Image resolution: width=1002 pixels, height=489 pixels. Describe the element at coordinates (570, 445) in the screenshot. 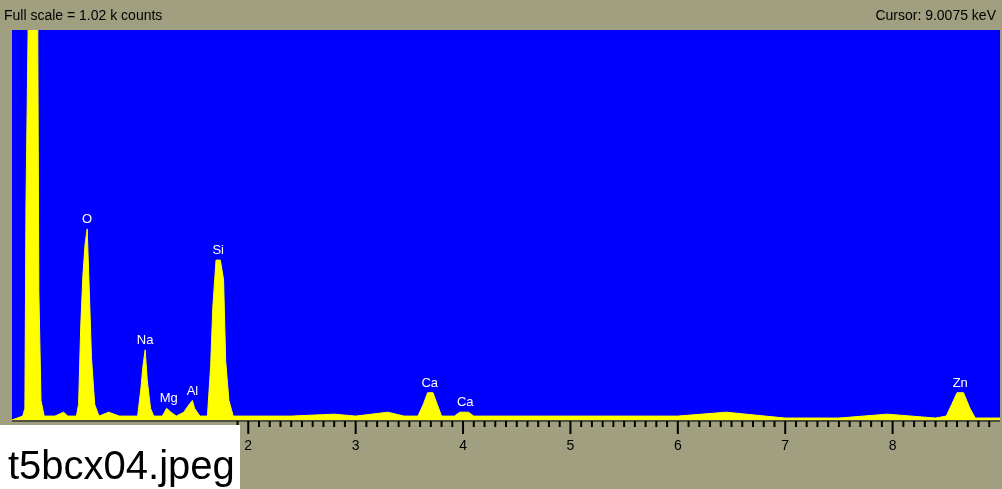

I see `x-tick-label: 5` at that location.